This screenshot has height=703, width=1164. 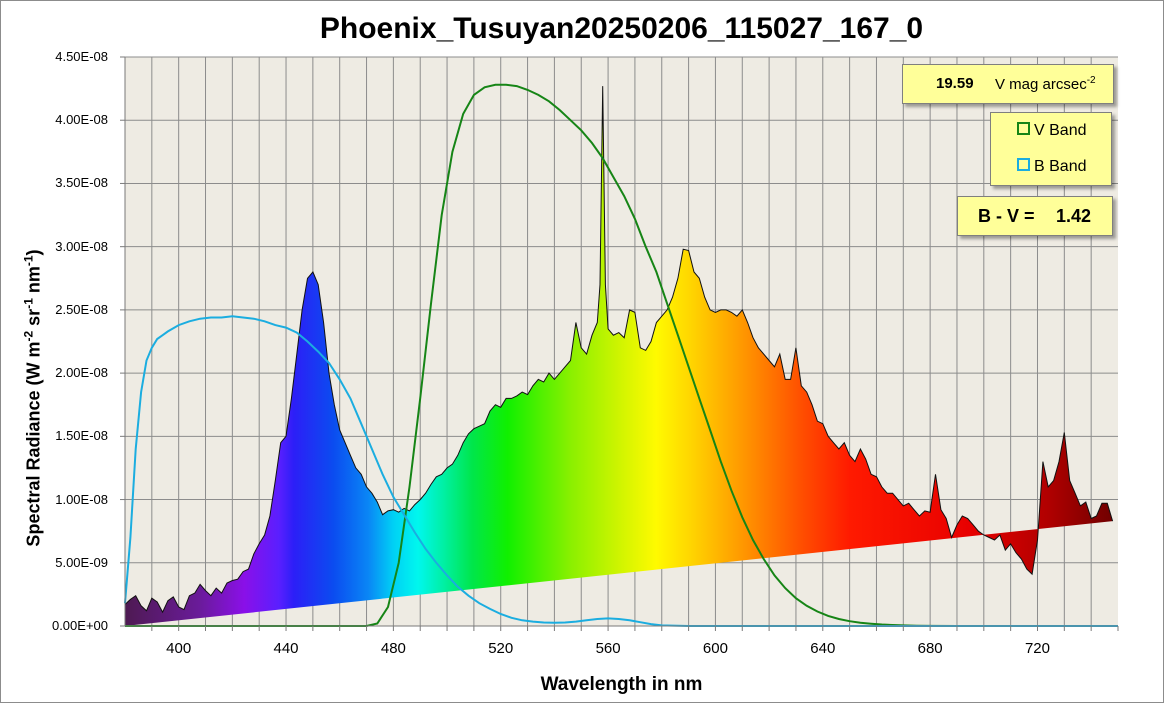 I want to click on y-tick-label: 1.50E-08, so click(x=81, y=436).